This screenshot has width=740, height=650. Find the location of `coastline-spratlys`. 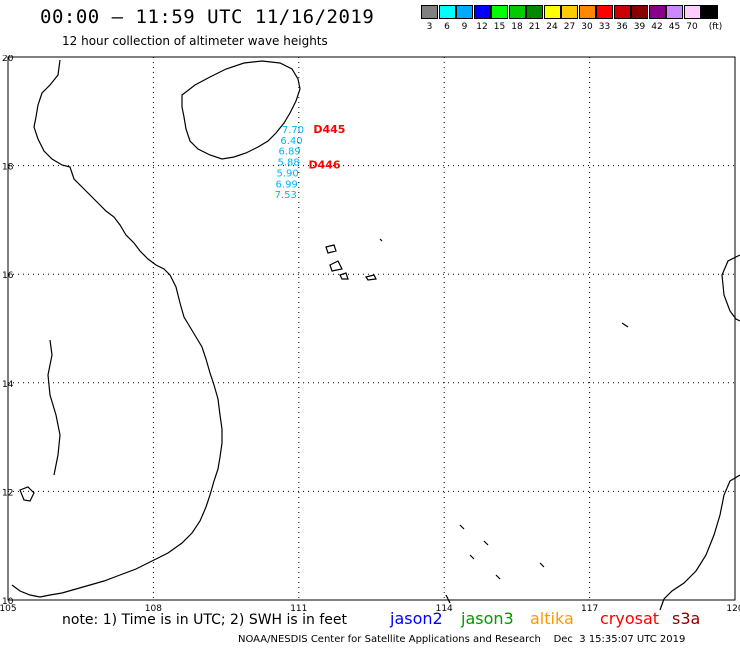

coastline-spratlys is located at coordinates (495, 564).